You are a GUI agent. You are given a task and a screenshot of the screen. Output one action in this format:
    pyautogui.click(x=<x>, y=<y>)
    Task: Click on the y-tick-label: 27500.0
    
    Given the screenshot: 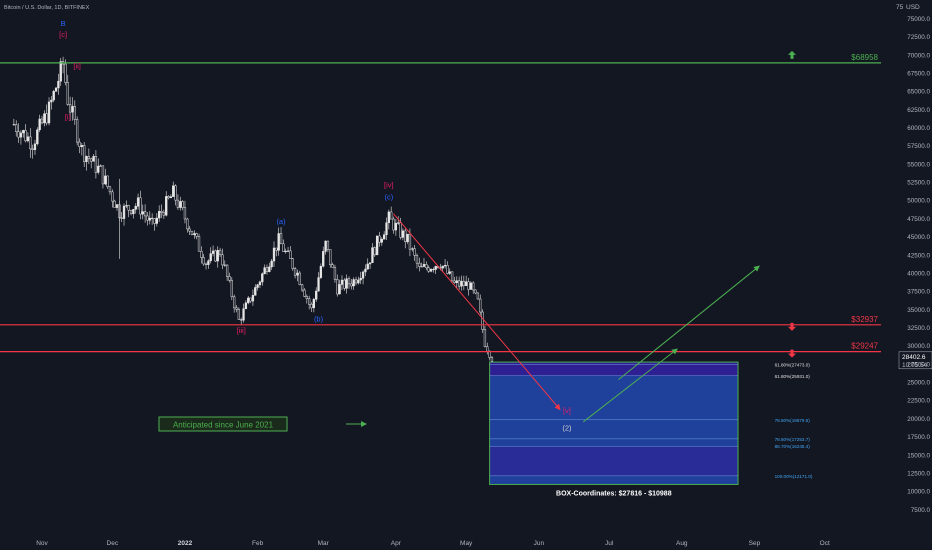 What is the action you would take?
    pyautogui.click(x=918, y=364)
    